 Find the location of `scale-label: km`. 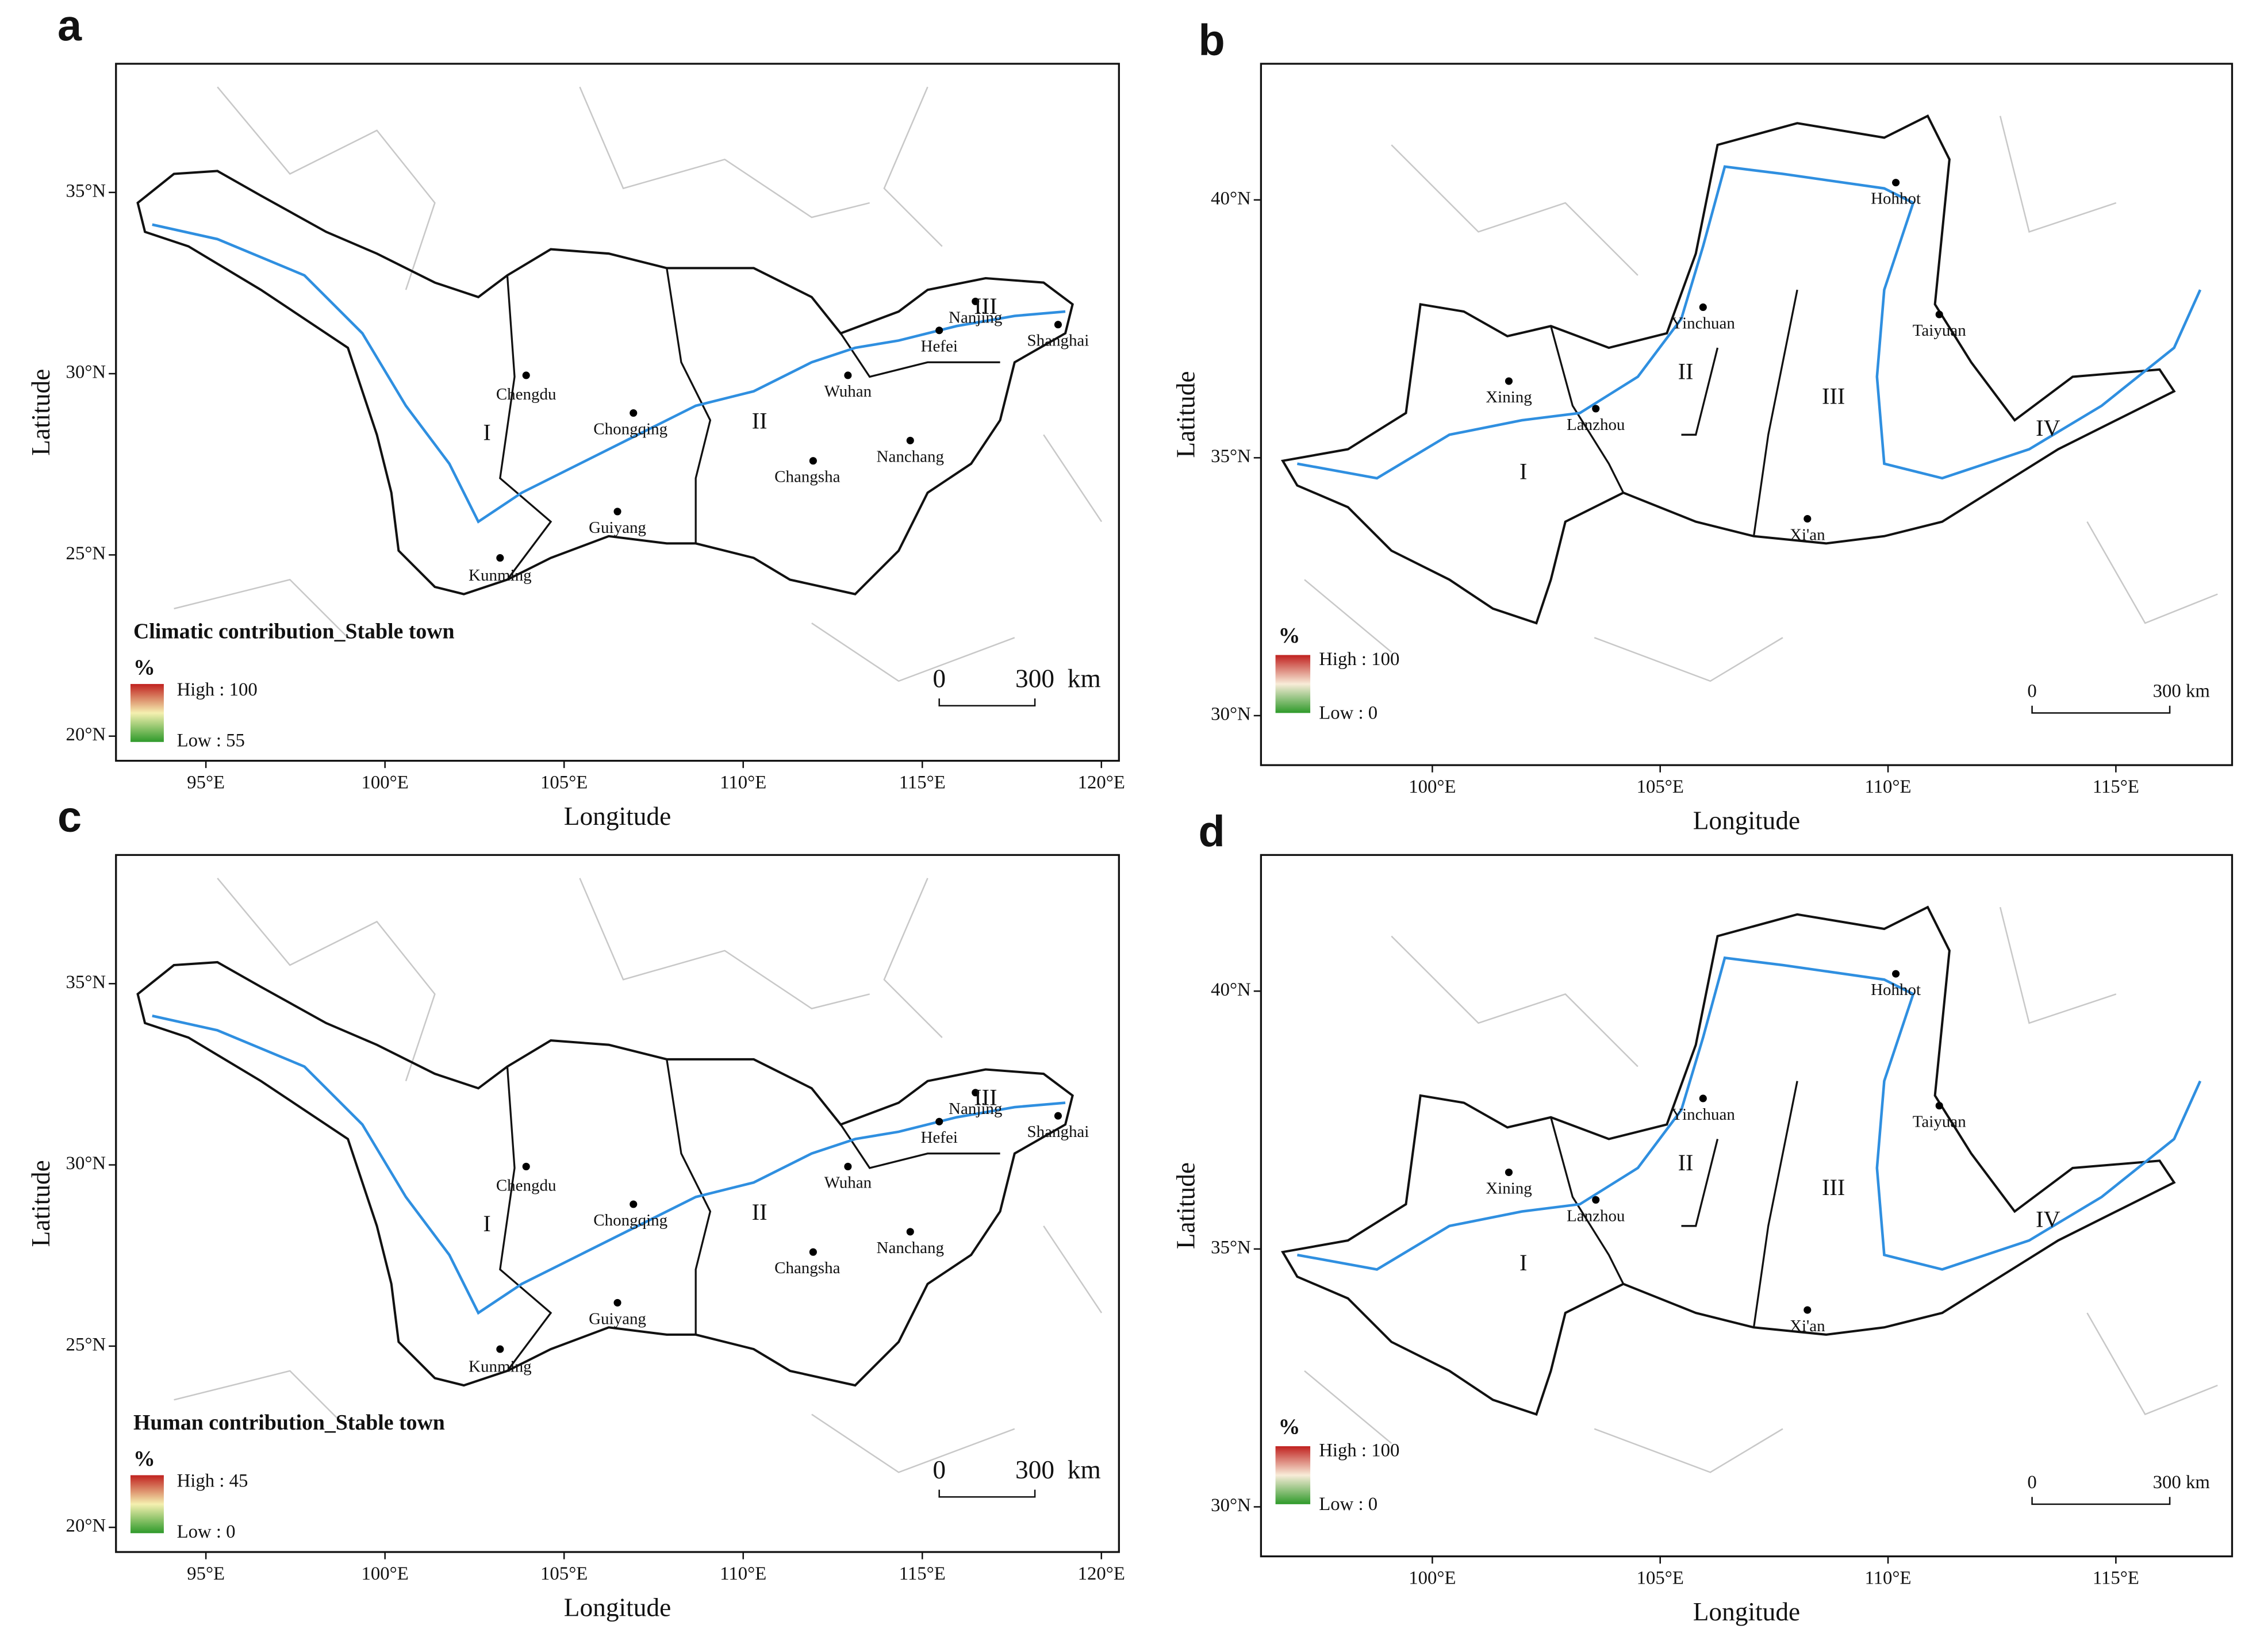

scale-label: km is located at coordinates (1084, 1470).